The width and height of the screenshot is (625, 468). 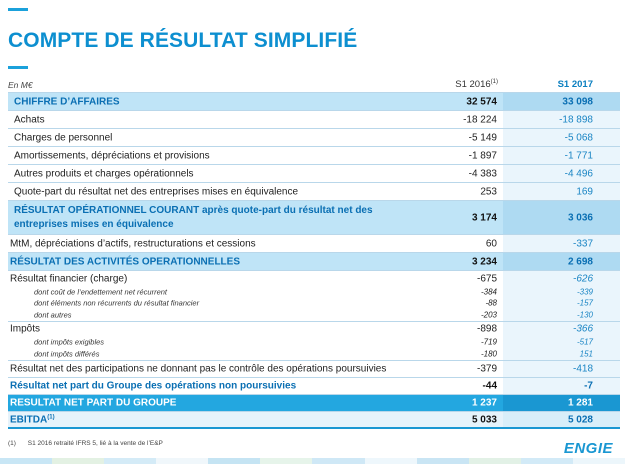 I want to click on value-s1-2017: 2 698, so click(x=580, y=261).